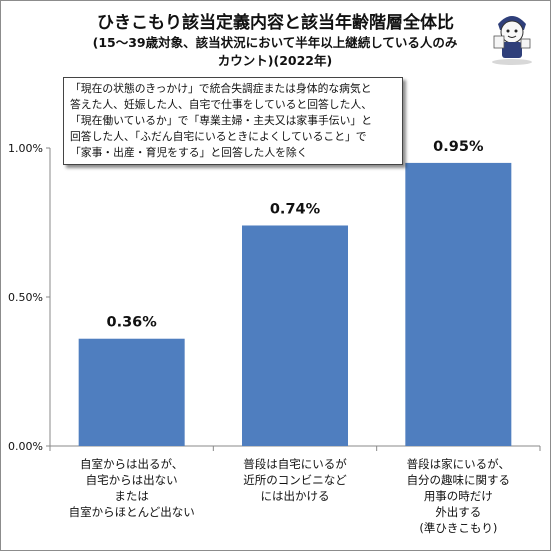  I want to click on x-category-label-line: または, so click(131, 496).